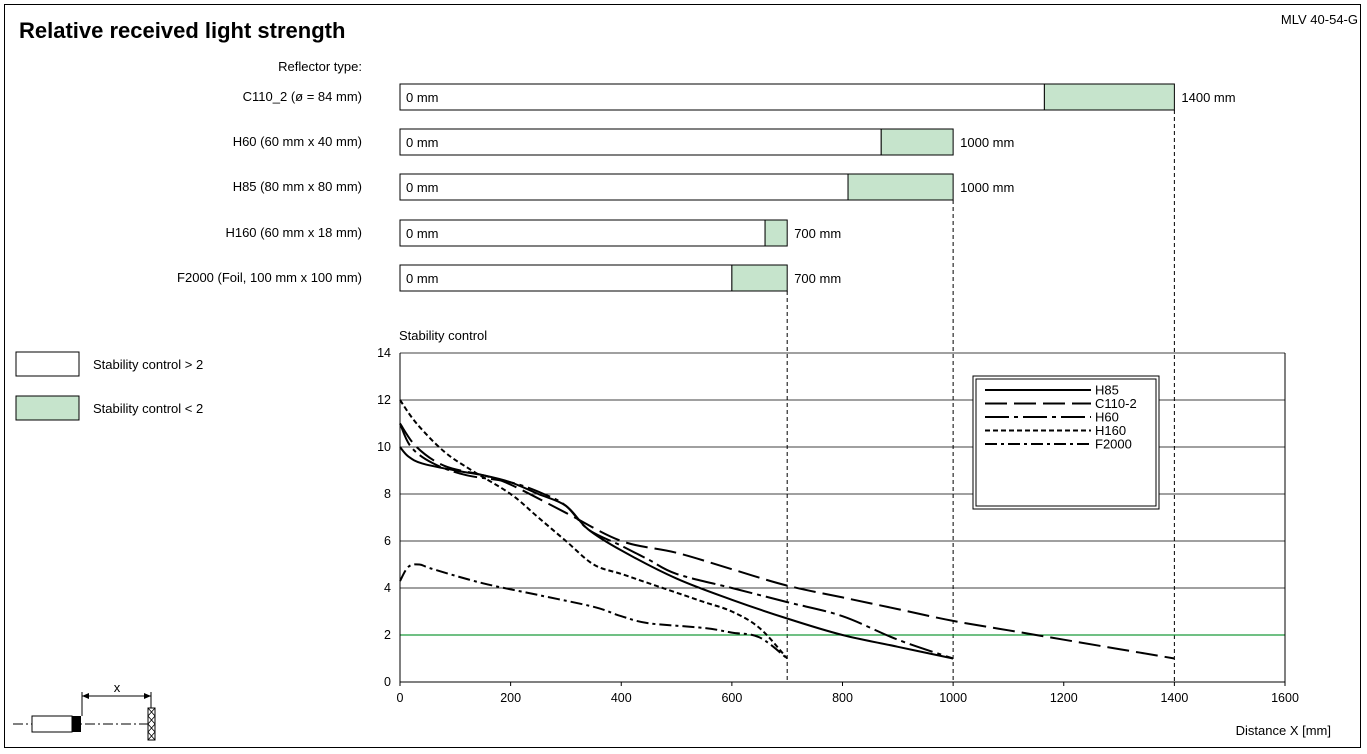  What do you see at coordinates (776, 233) in the screenshot?
I see `bar-3-unstable-segment` at bounding box center [776, 233].